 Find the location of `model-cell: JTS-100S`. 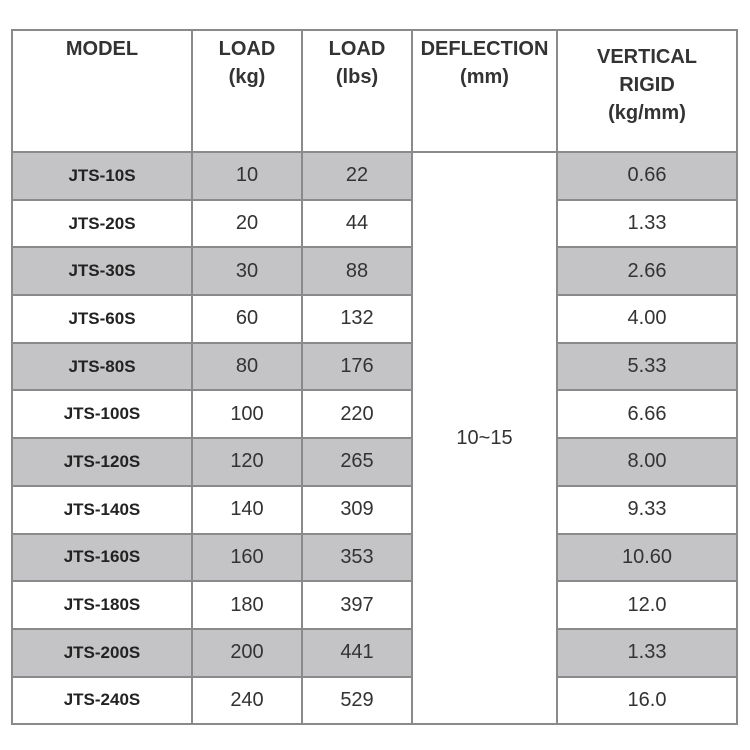

model-cell: JTS-100S is located at coordinates (102, 414).